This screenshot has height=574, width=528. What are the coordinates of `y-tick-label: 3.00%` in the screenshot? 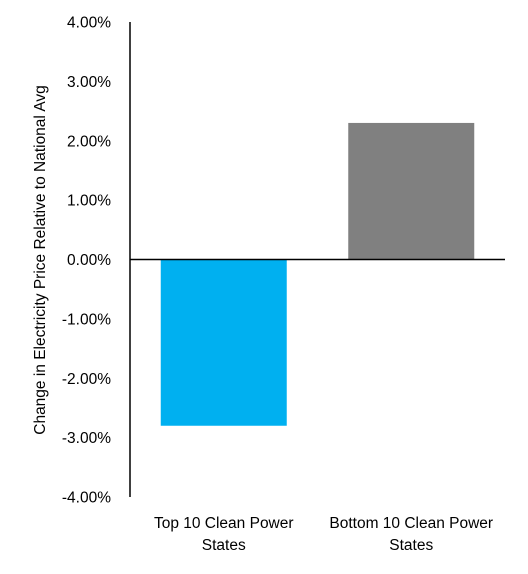 It's located at (89, 82).